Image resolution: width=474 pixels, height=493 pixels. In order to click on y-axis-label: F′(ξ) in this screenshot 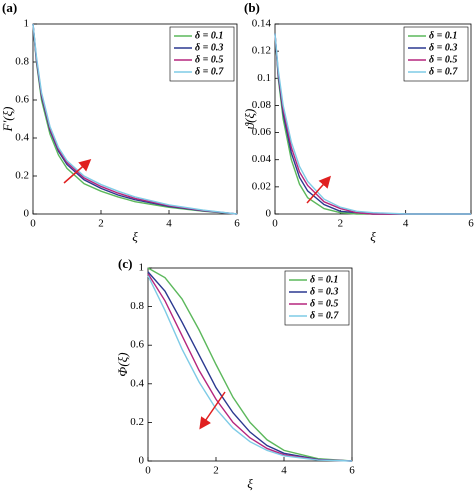, I will do `click(7, 119)`.